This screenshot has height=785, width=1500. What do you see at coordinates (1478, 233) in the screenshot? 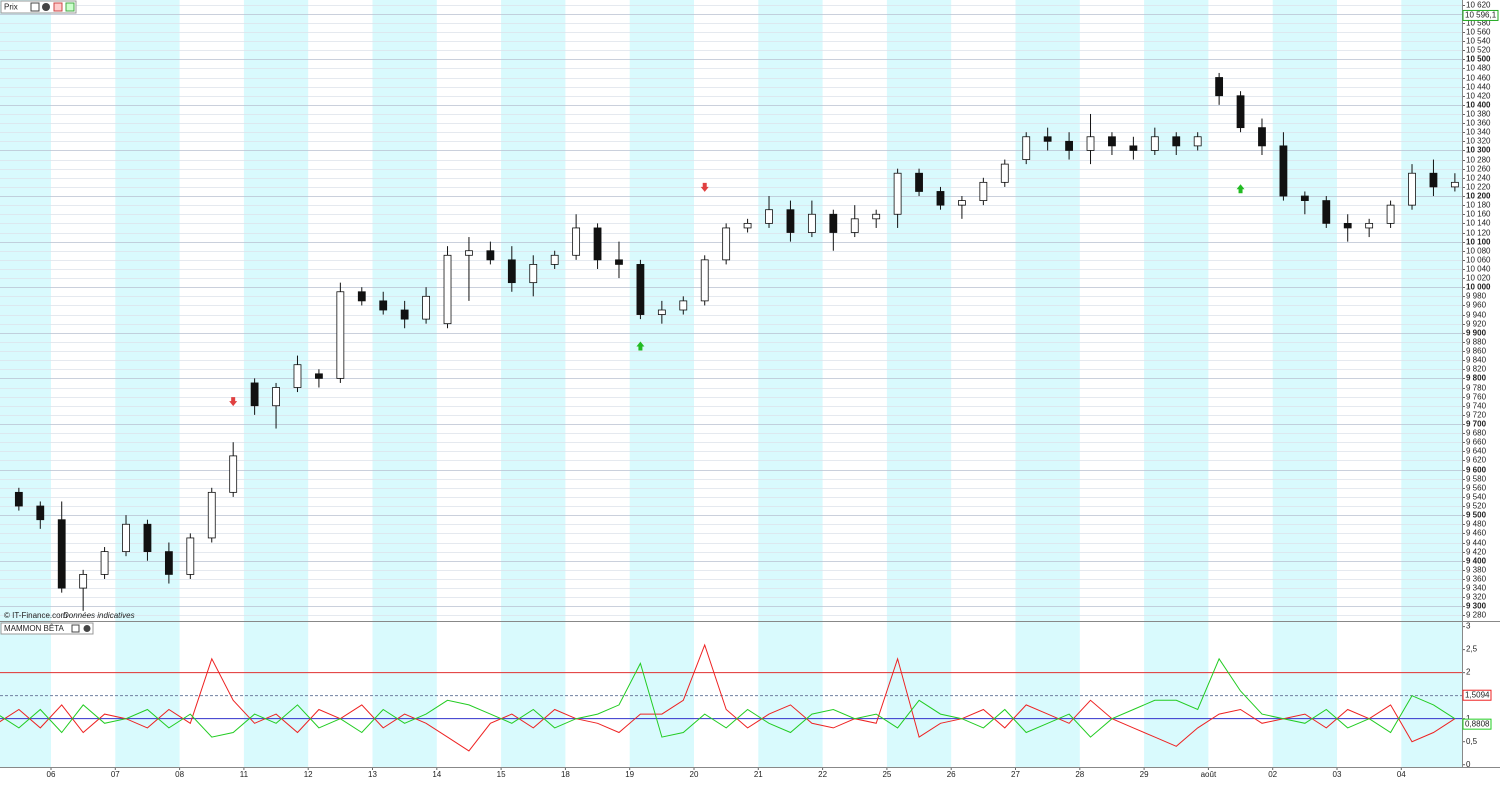
I see `y-tick-label: 10 120` at bounding box center [1478, 233].